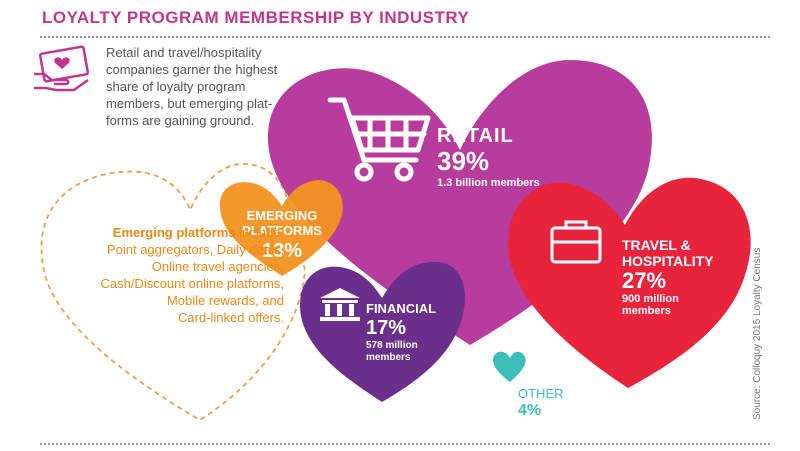  Describe the element at coordinates (256, 17) in the screenshot. I see `chart-title: LOYALTY PROGRAM MEMBERSHIP BY INDUSTRY` at that location.